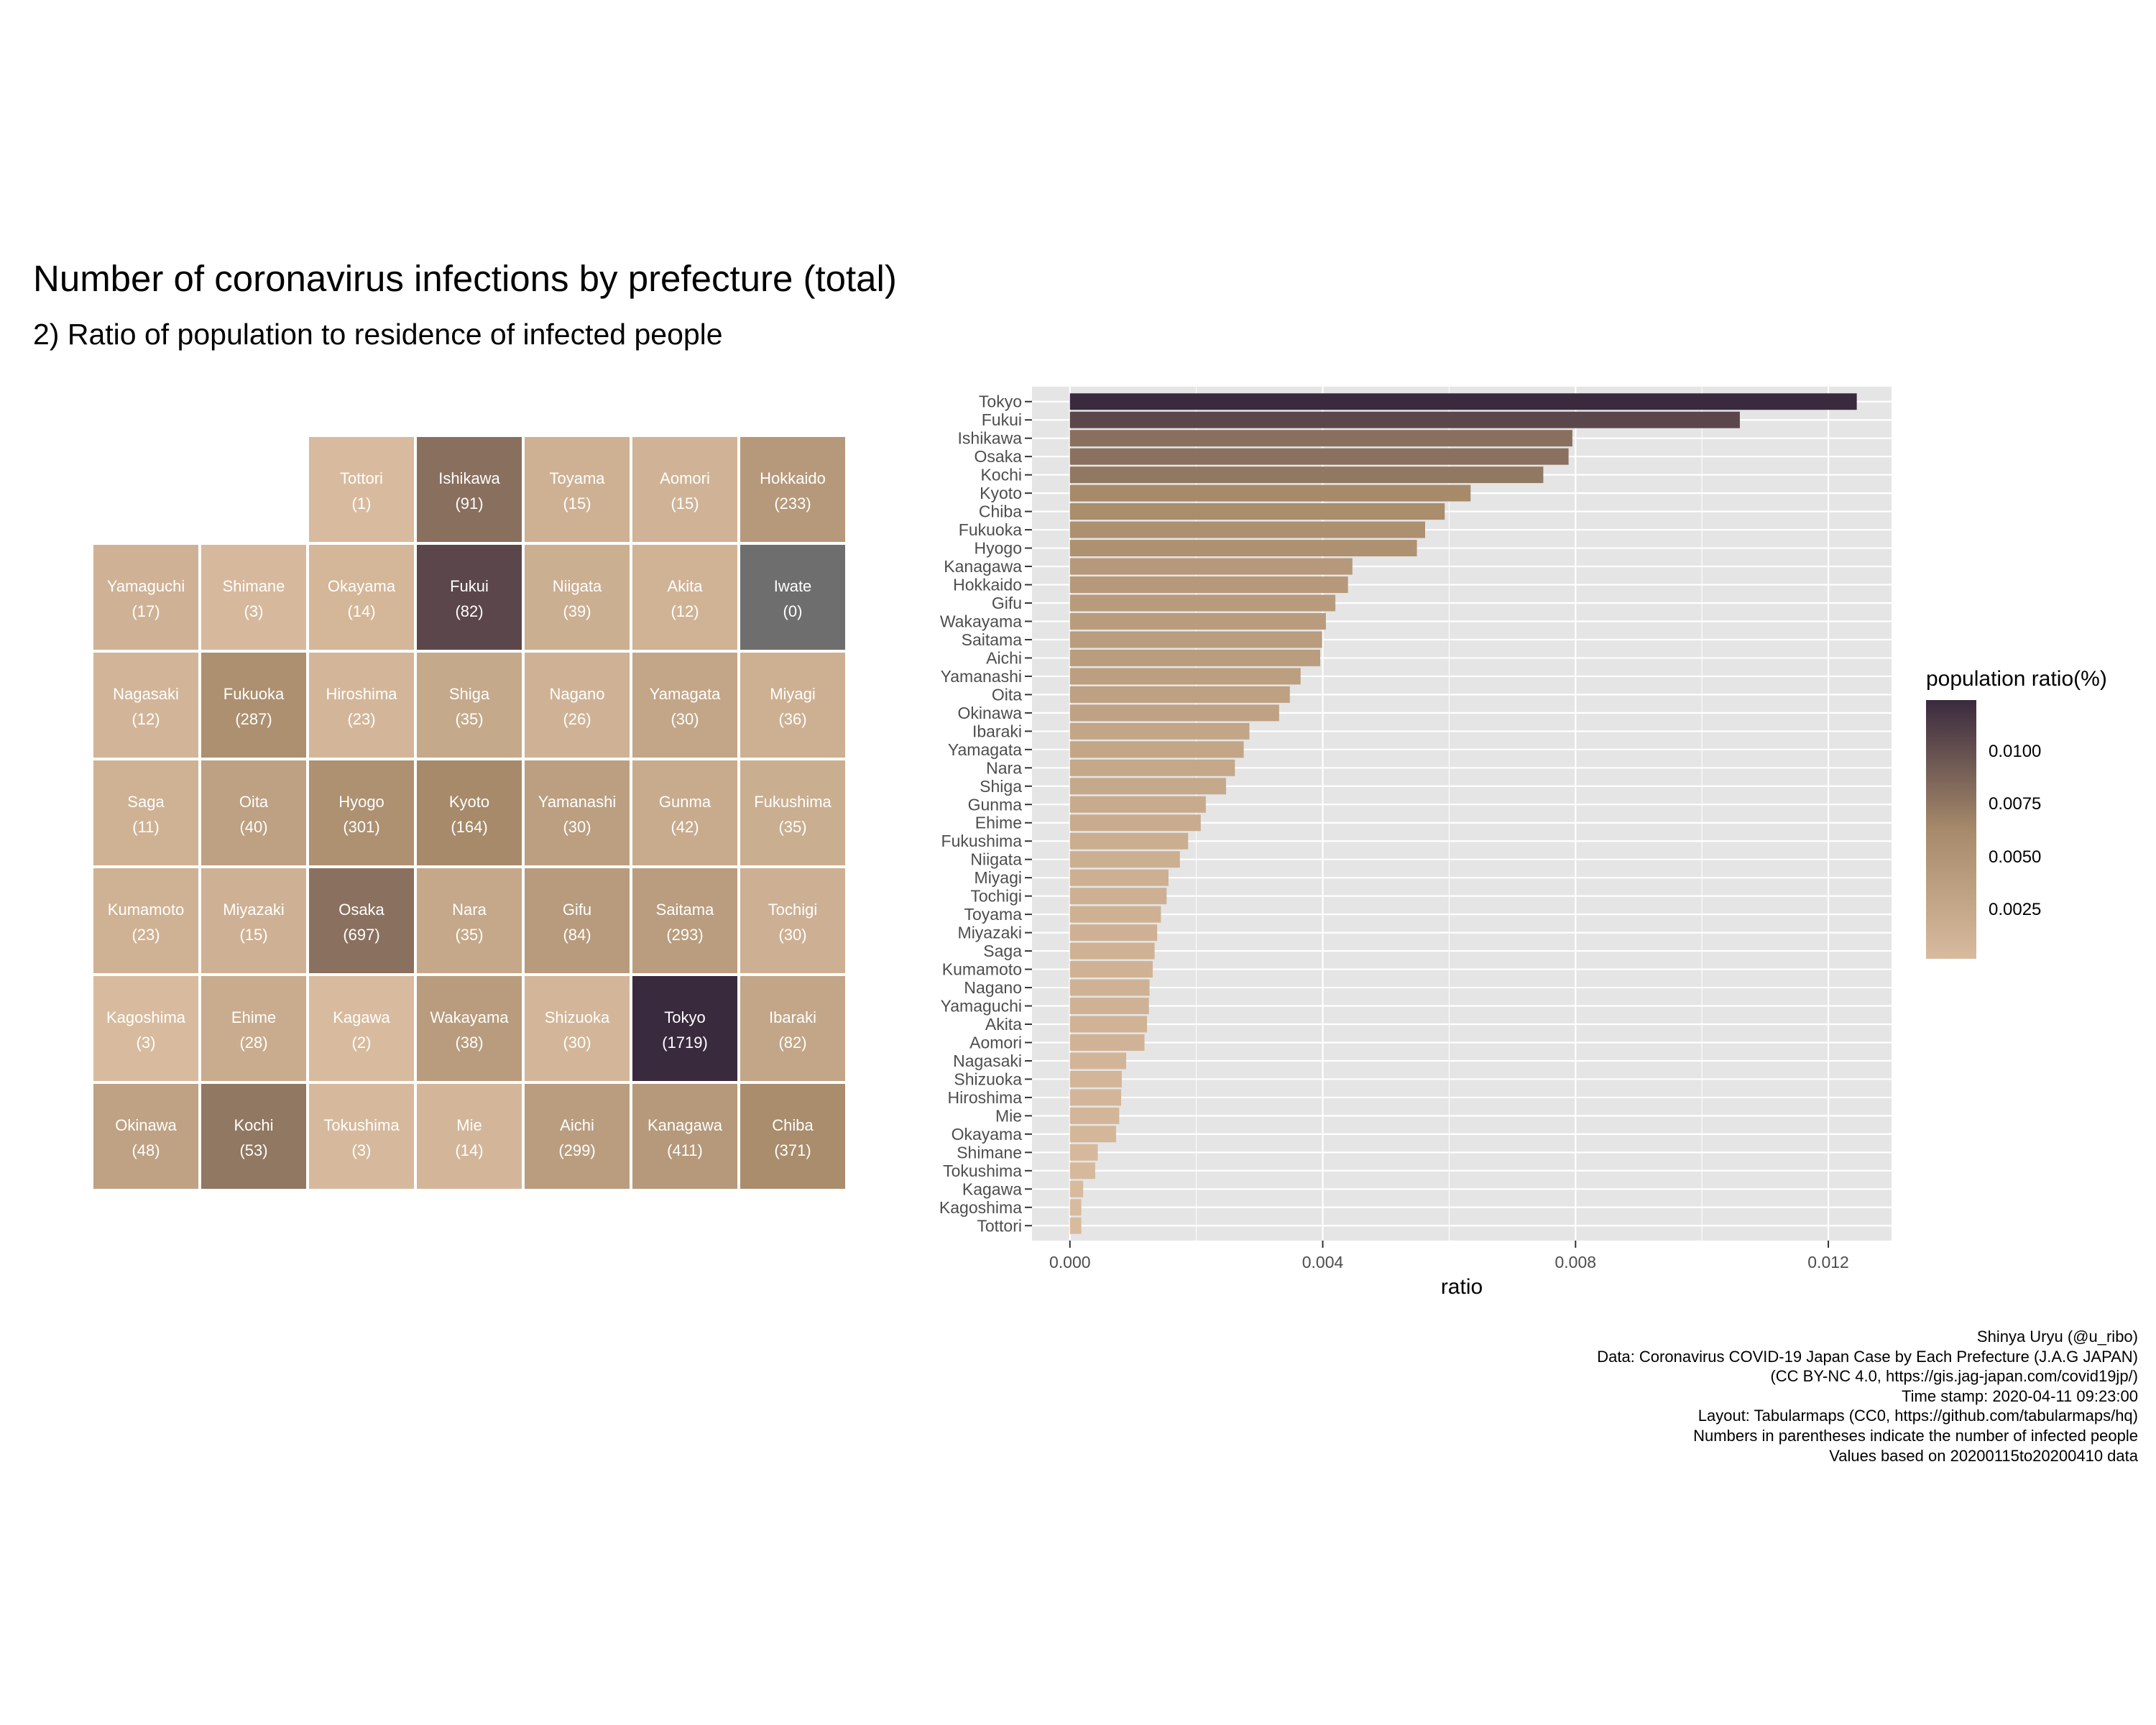  Describe the element at coordinates (1257, 511) in the screenshot. I see `bar-chiba` at that location.